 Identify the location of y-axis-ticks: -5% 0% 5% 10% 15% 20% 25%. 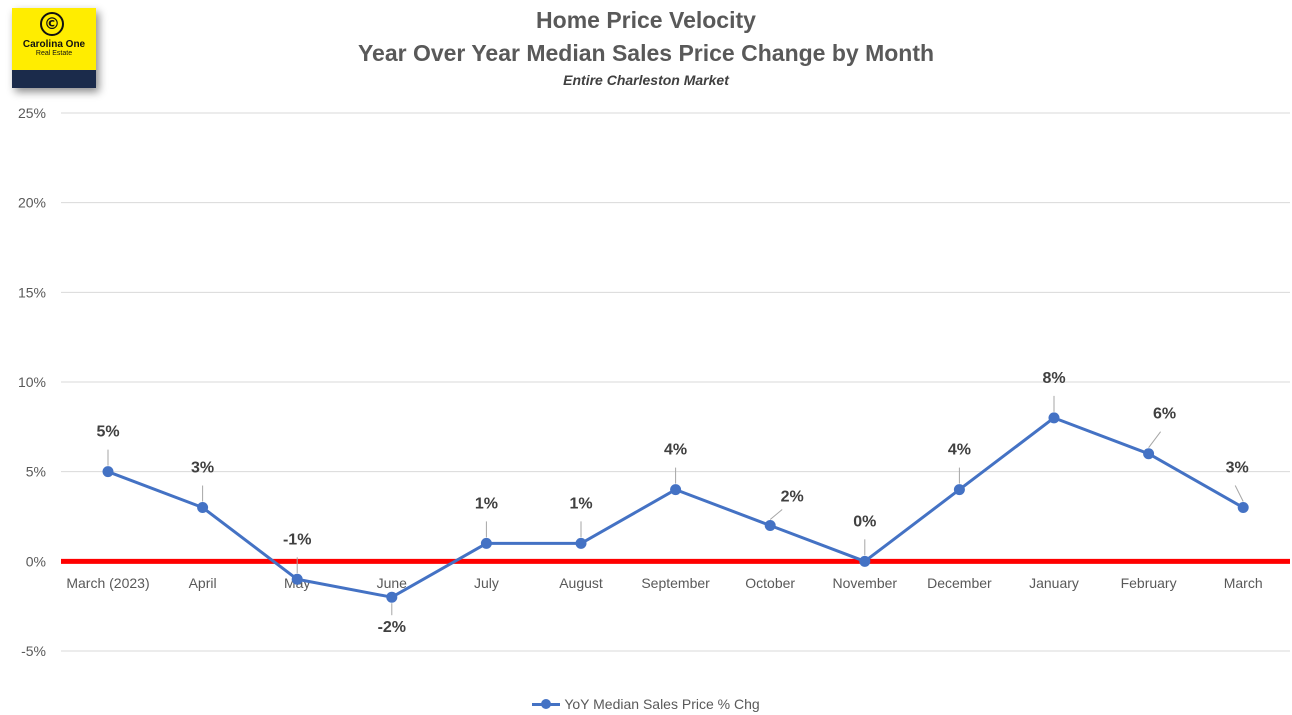
(32, 382).